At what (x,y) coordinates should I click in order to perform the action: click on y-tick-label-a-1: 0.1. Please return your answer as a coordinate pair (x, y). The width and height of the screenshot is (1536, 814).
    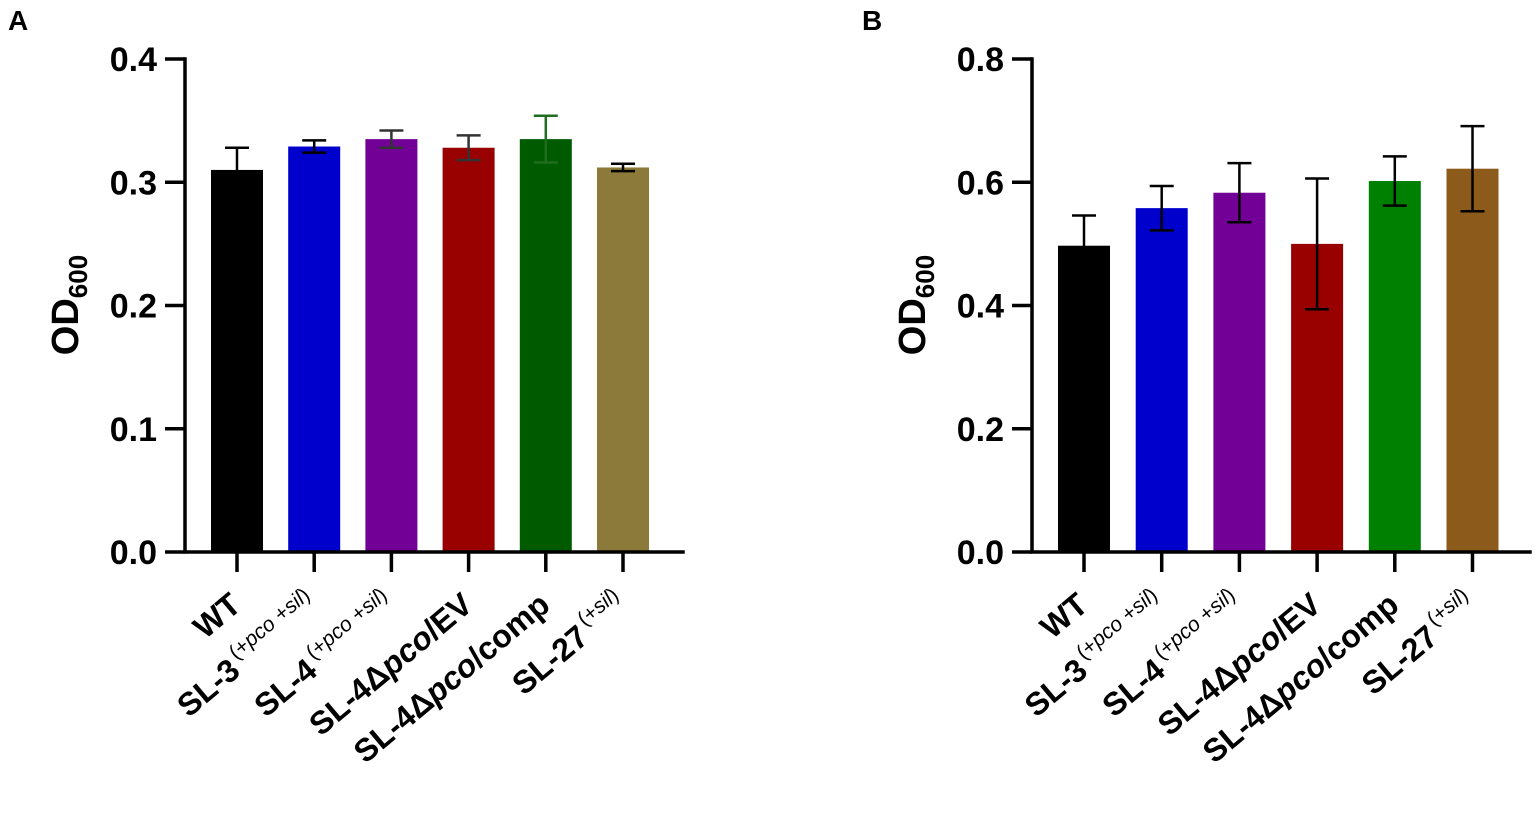
    Looking at the image, I should click on (133, 430).